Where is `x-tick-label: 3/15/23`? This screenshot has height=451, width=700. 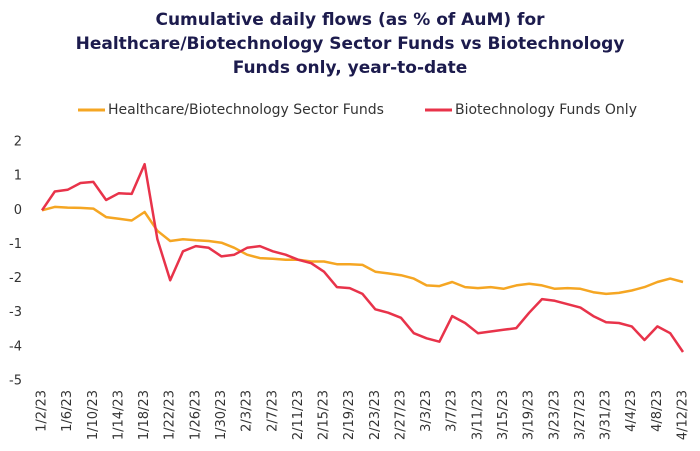
x-tick-label: 3/15/23 is located at coordinates (503, 415).